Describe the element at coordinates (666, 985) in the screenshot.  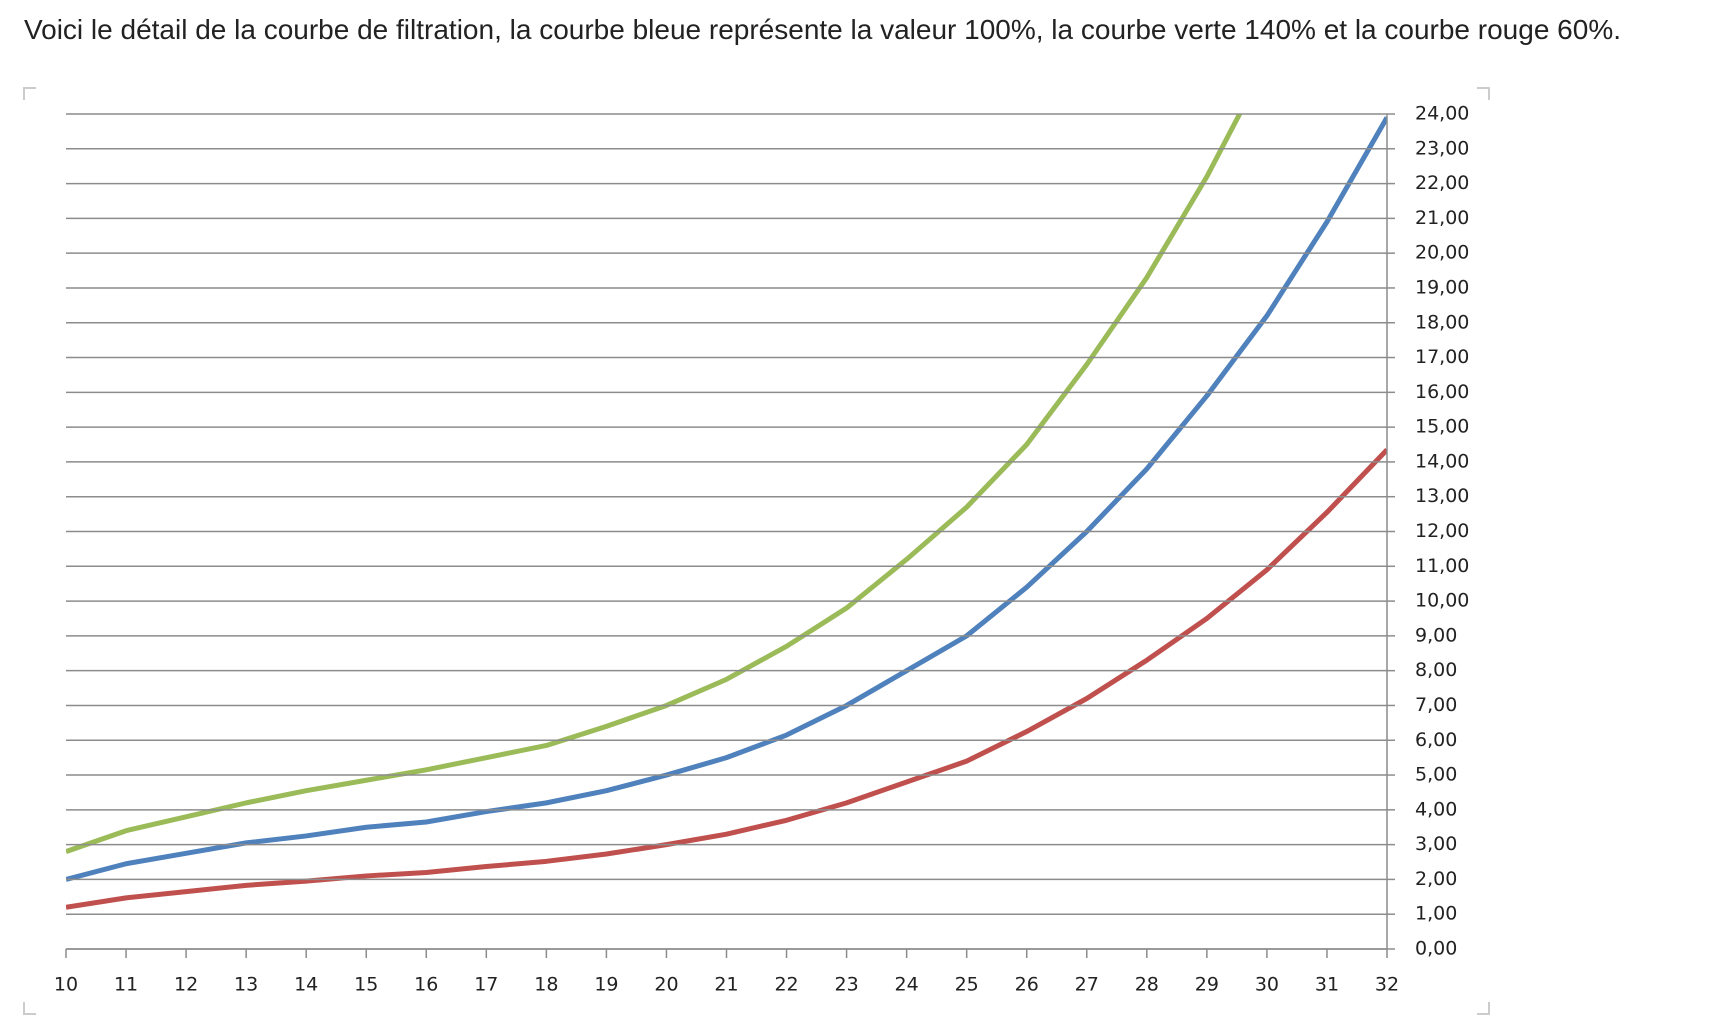
I see `x-tick-label: 20` at that location.